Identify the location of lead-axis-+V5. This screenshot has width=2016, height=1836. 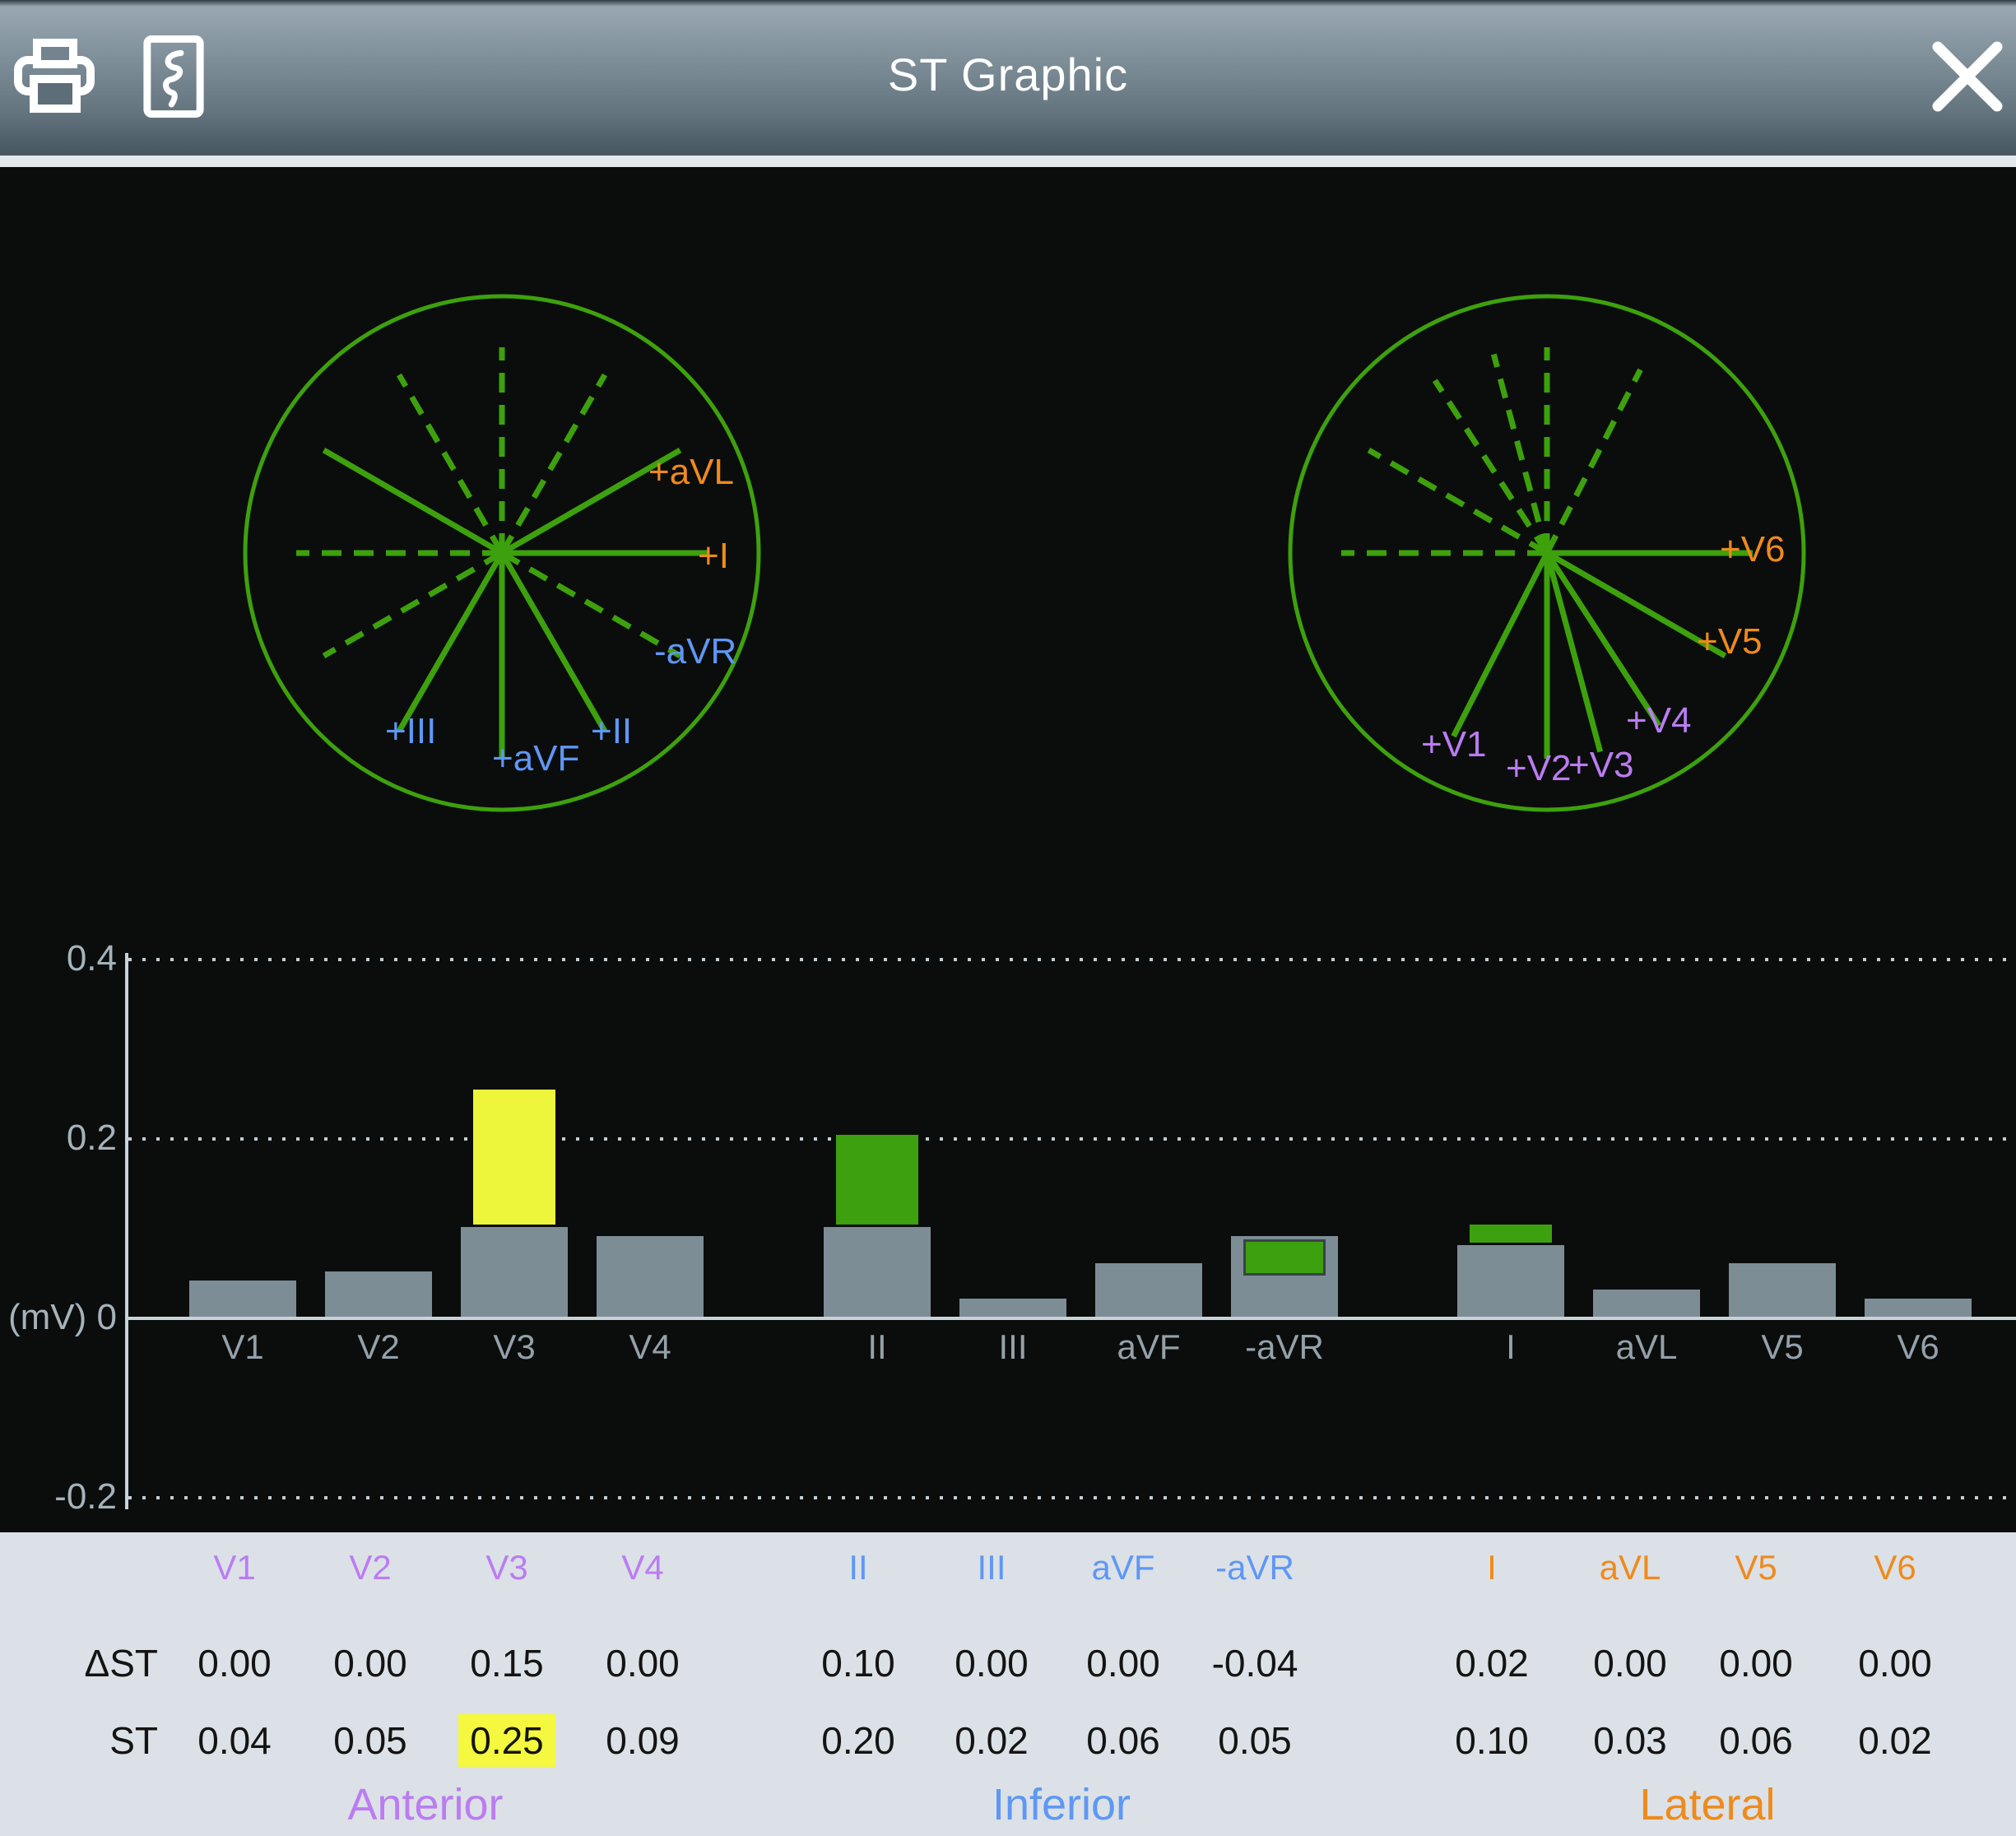
(1636, 604).